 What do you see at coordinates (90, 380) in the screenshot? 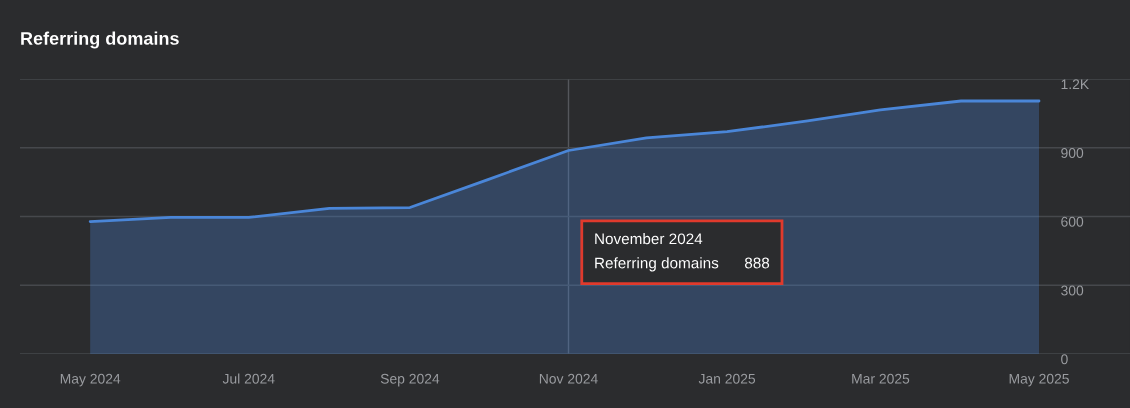
I see `x-tick-label: May 2024` at bounding box center [90, 380].